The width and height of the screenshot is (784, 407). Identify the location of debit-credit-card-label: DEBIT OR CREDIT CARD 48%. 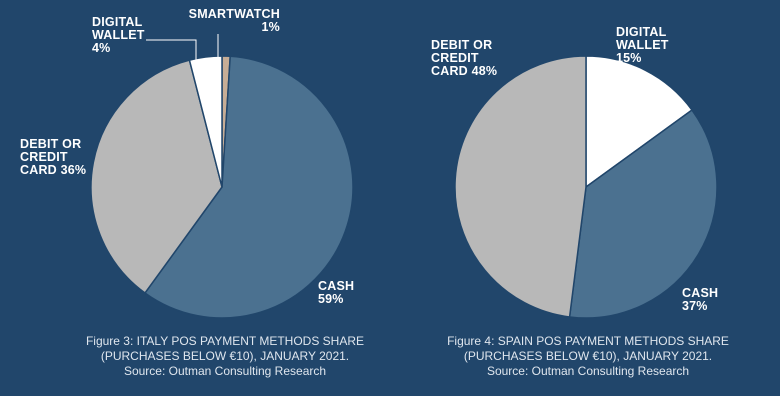
(464, 58).